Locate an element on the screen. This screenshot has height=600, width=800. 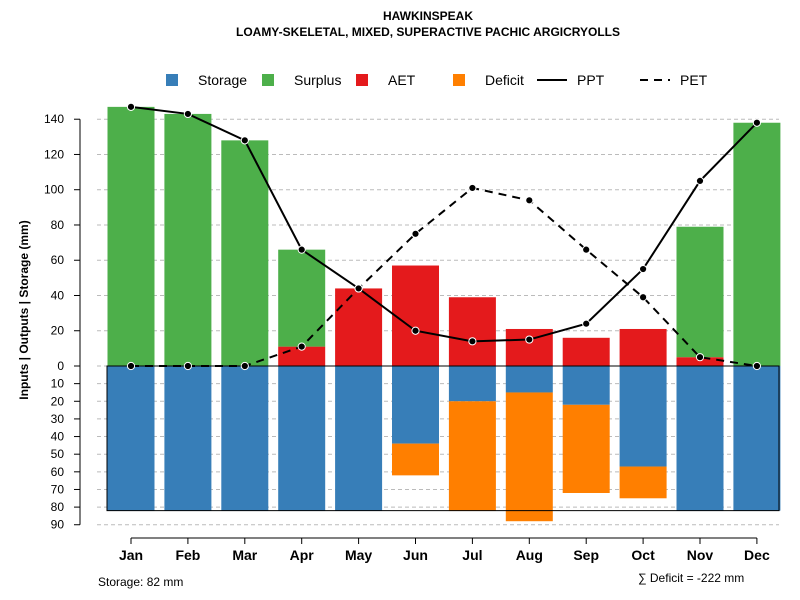
pet-point-nov is located at coordinates (700, 357).